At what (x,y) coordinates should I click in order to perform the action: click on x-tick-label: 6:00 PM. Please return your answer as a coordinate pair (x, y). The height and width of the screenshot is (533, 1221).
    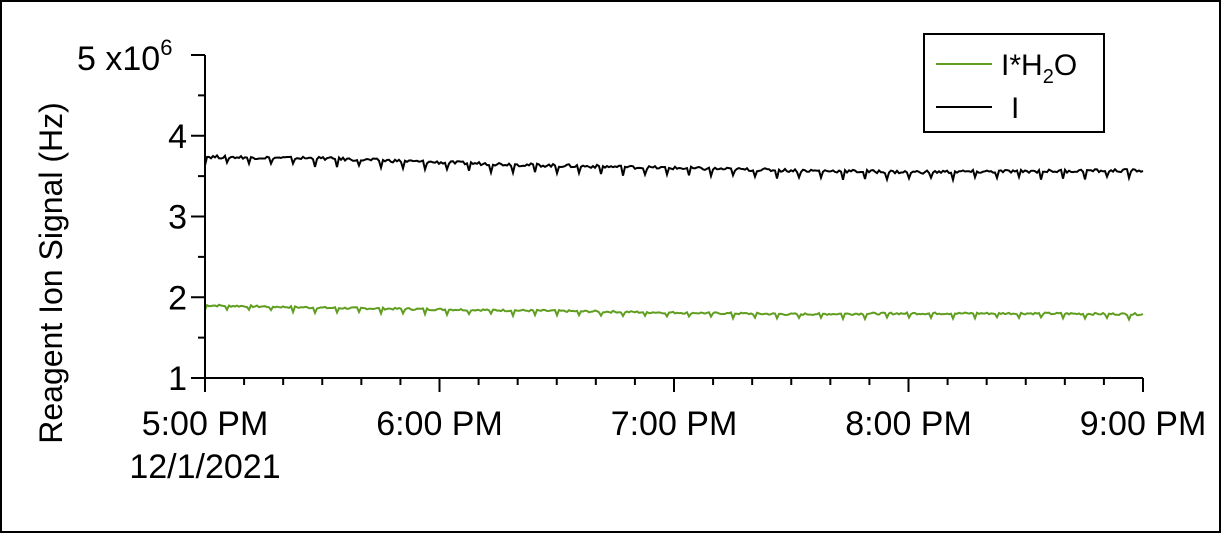
    Looking at the image, I should click on (439, 424).